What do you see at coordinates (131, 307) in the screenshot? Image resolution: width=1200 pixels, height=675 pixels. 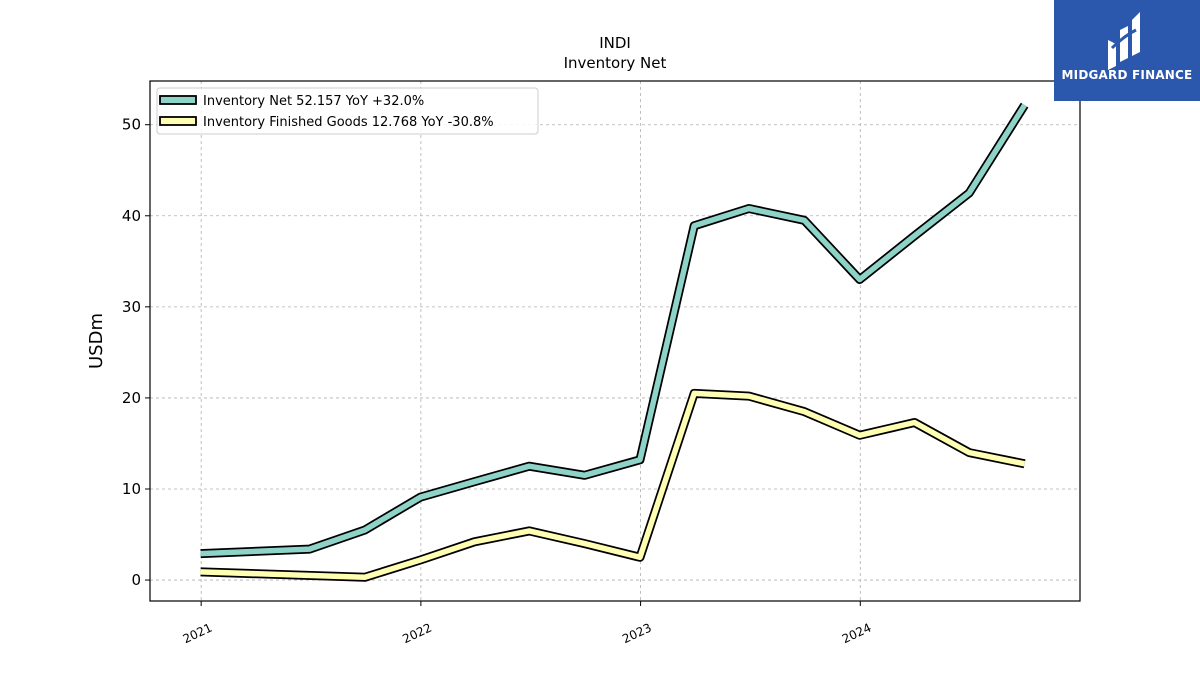 I see `y-tick-label: 30` at bounding box center [131, 307].